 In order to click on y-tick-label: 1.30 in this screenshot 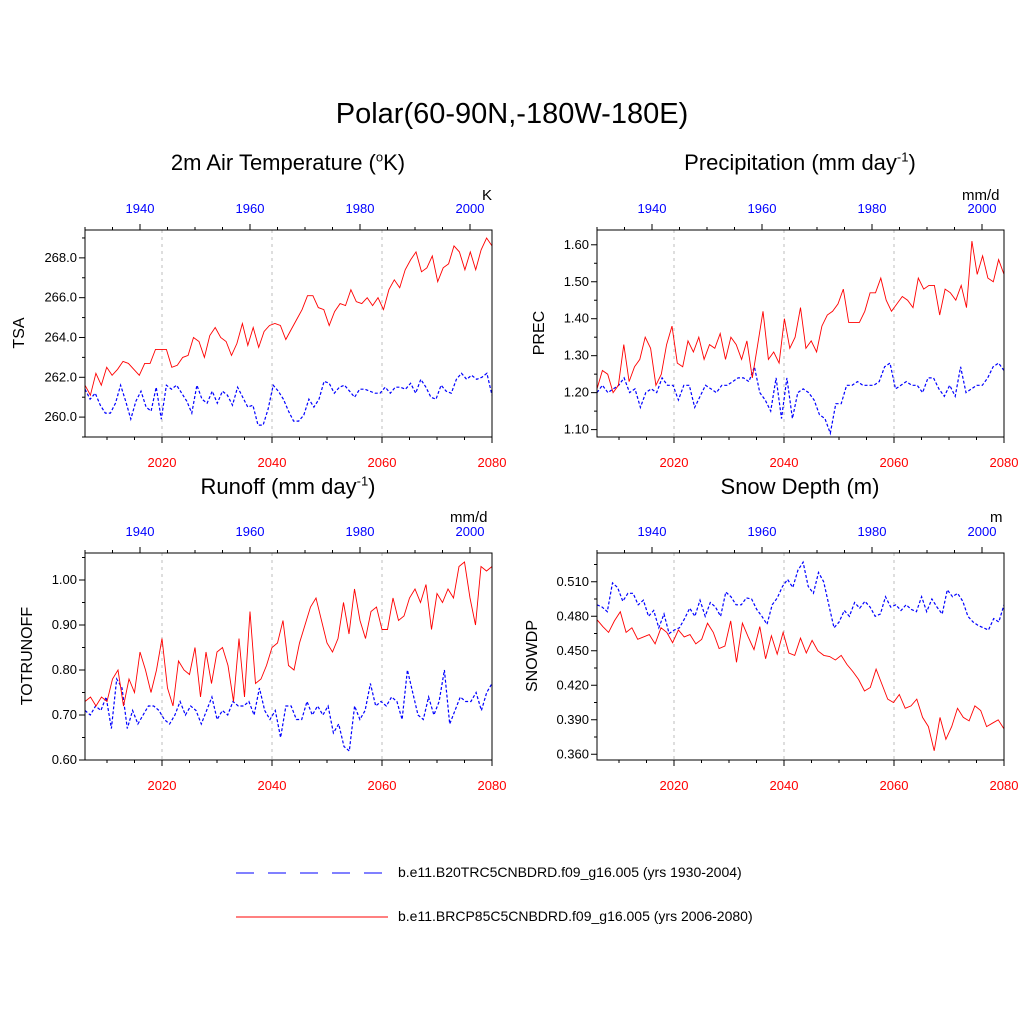, I will do `click(576, 355)`.